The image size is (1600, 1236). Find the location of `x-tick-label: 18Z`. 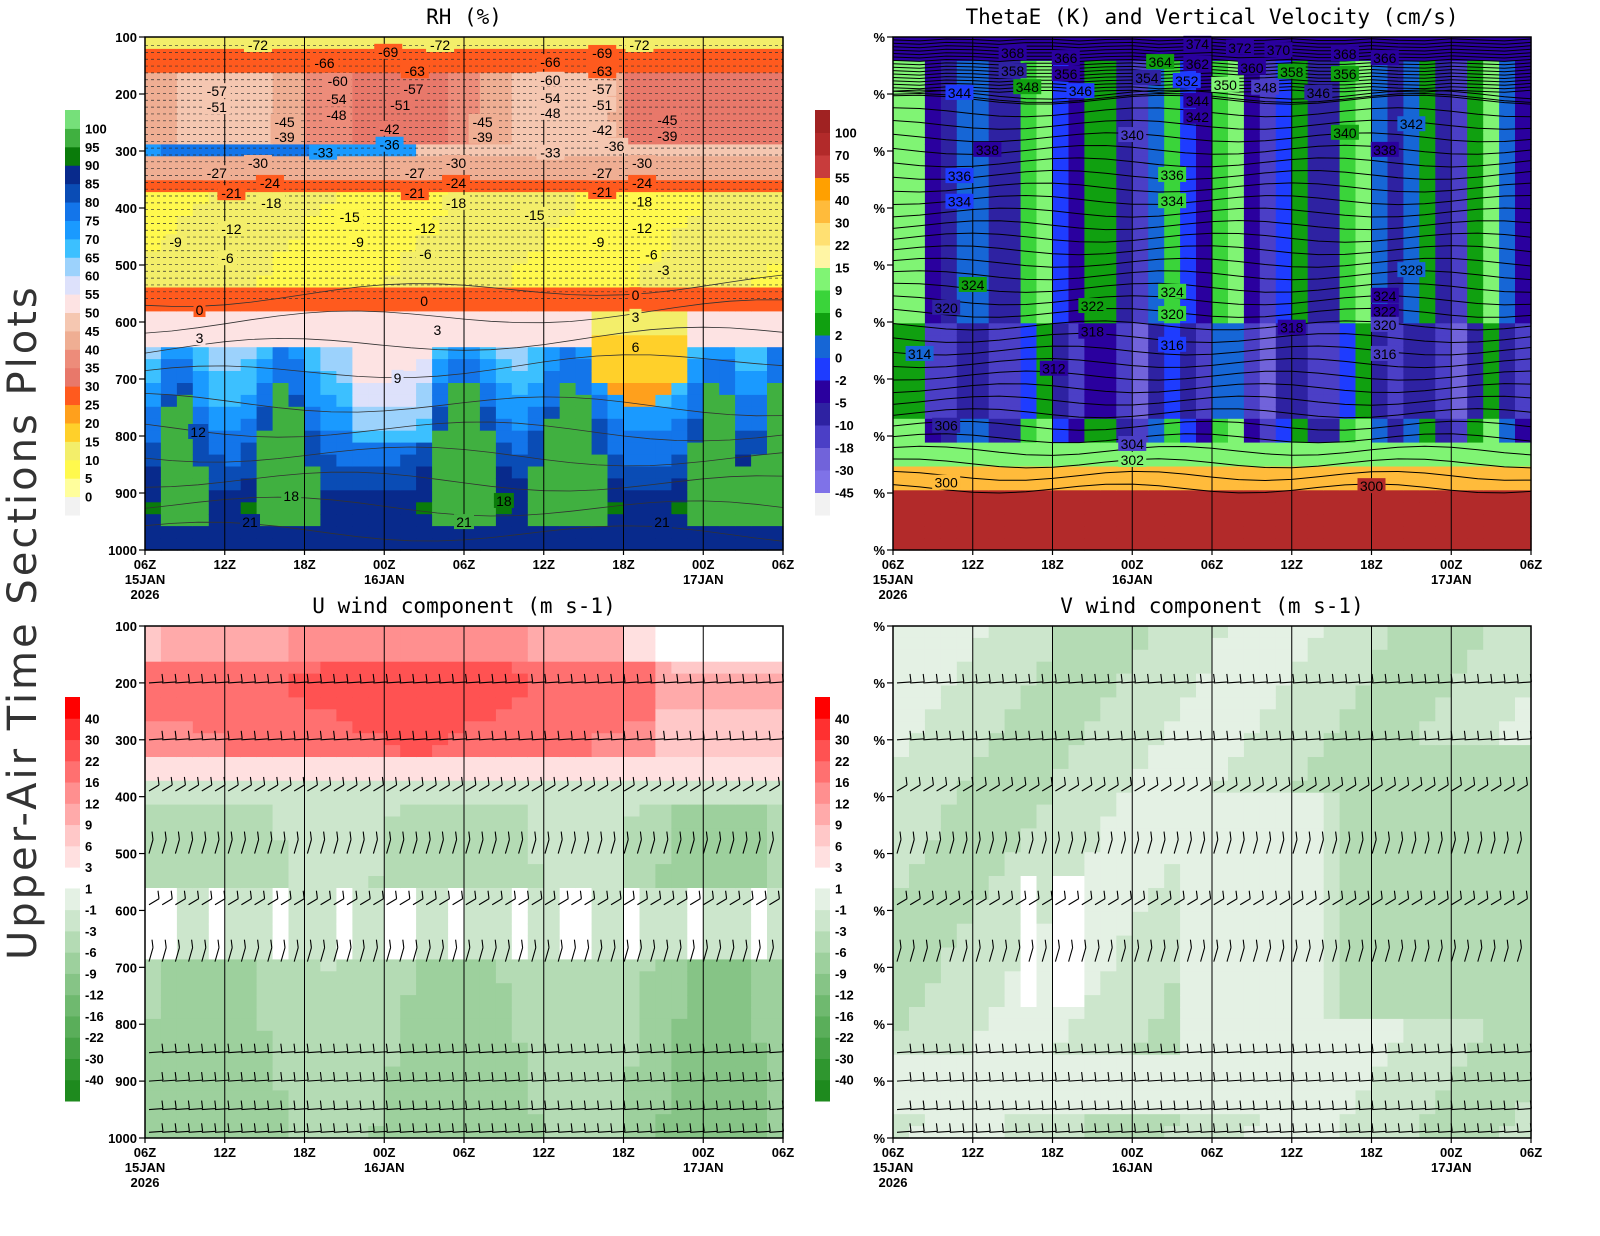

x-tick-label: 18Z is located at coordinates (1052, 564).